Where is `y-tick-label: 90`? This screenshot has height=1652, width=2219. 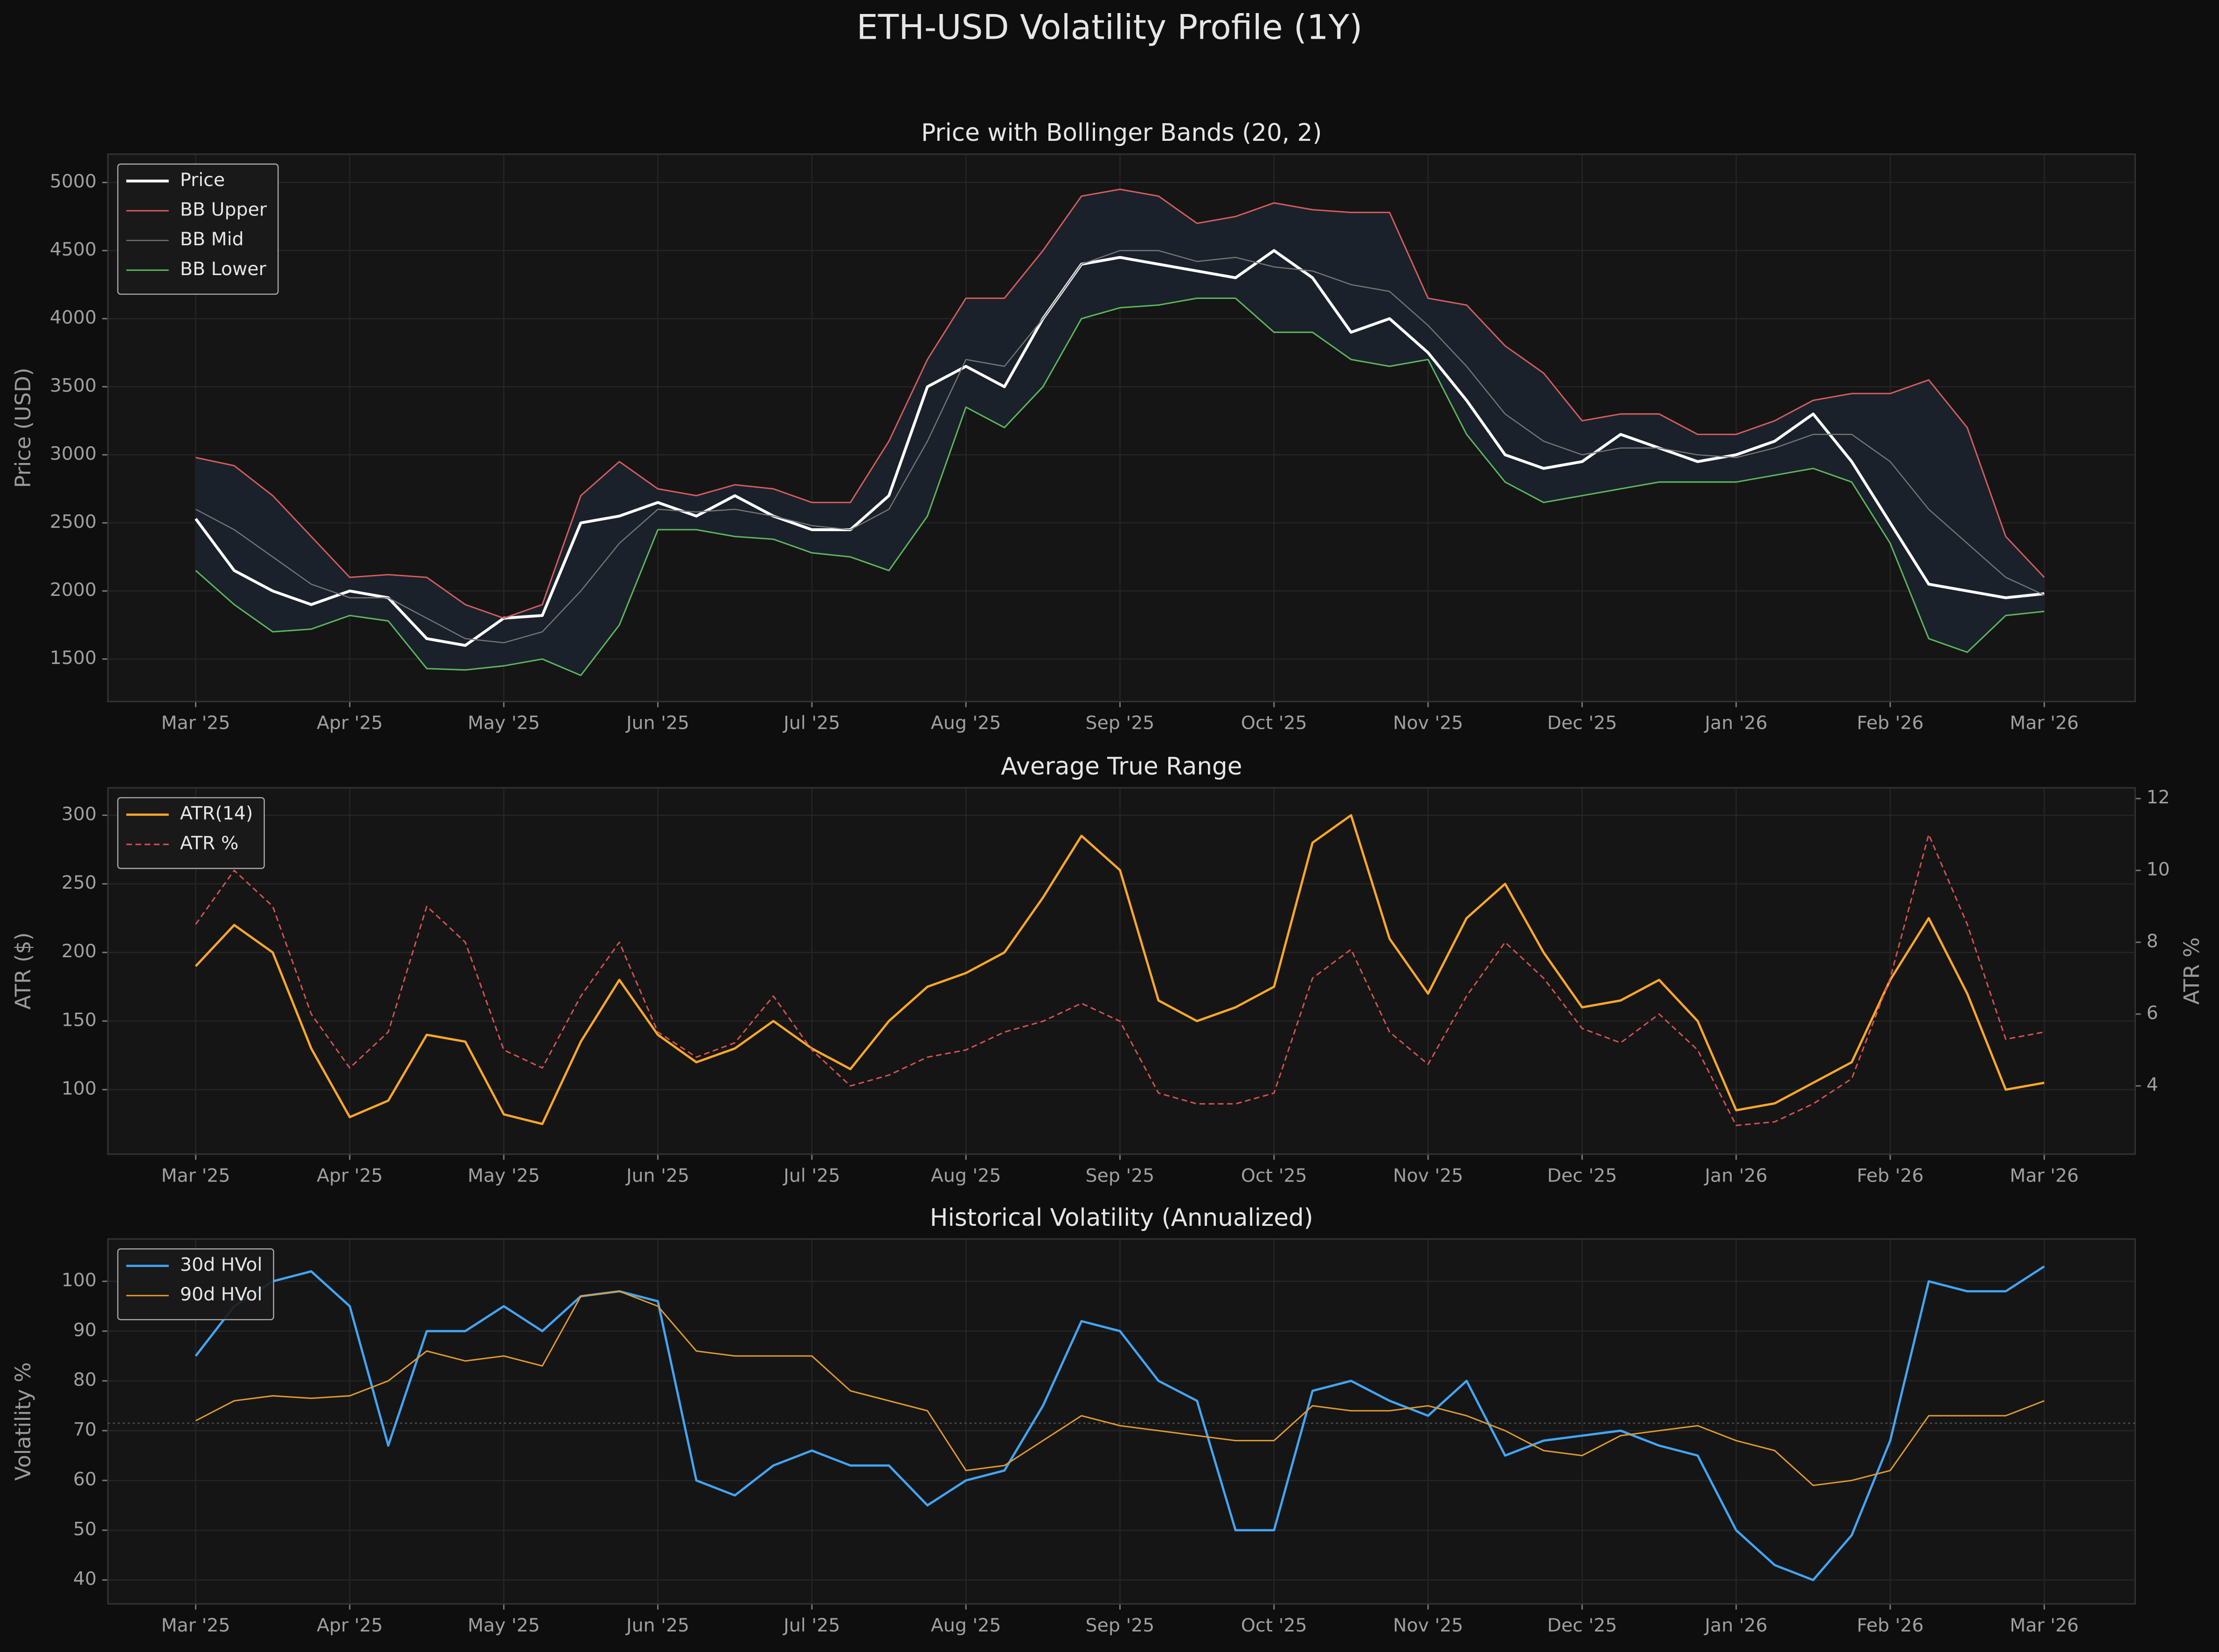
y-tick-label: 90 is located at coordinates (85, 1330).